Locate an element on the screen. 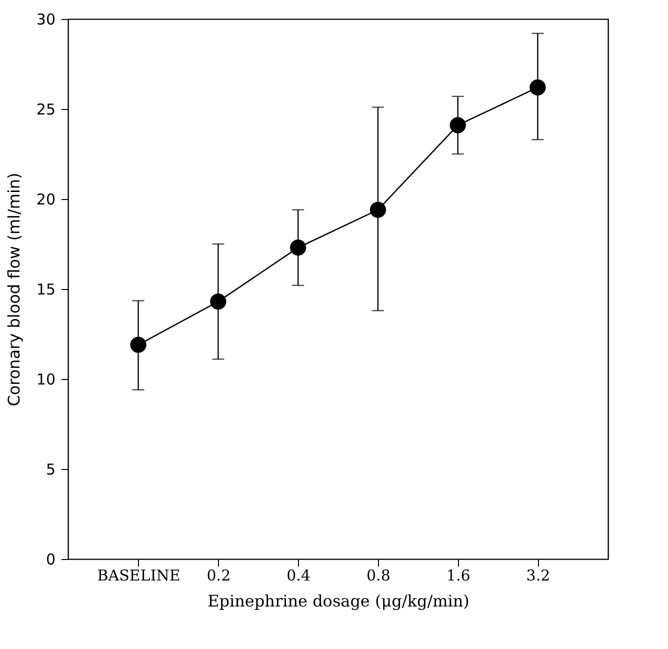 This screenshot has height=649, width=668. y-tick-label: 20 is located at coordinates (46, 199).